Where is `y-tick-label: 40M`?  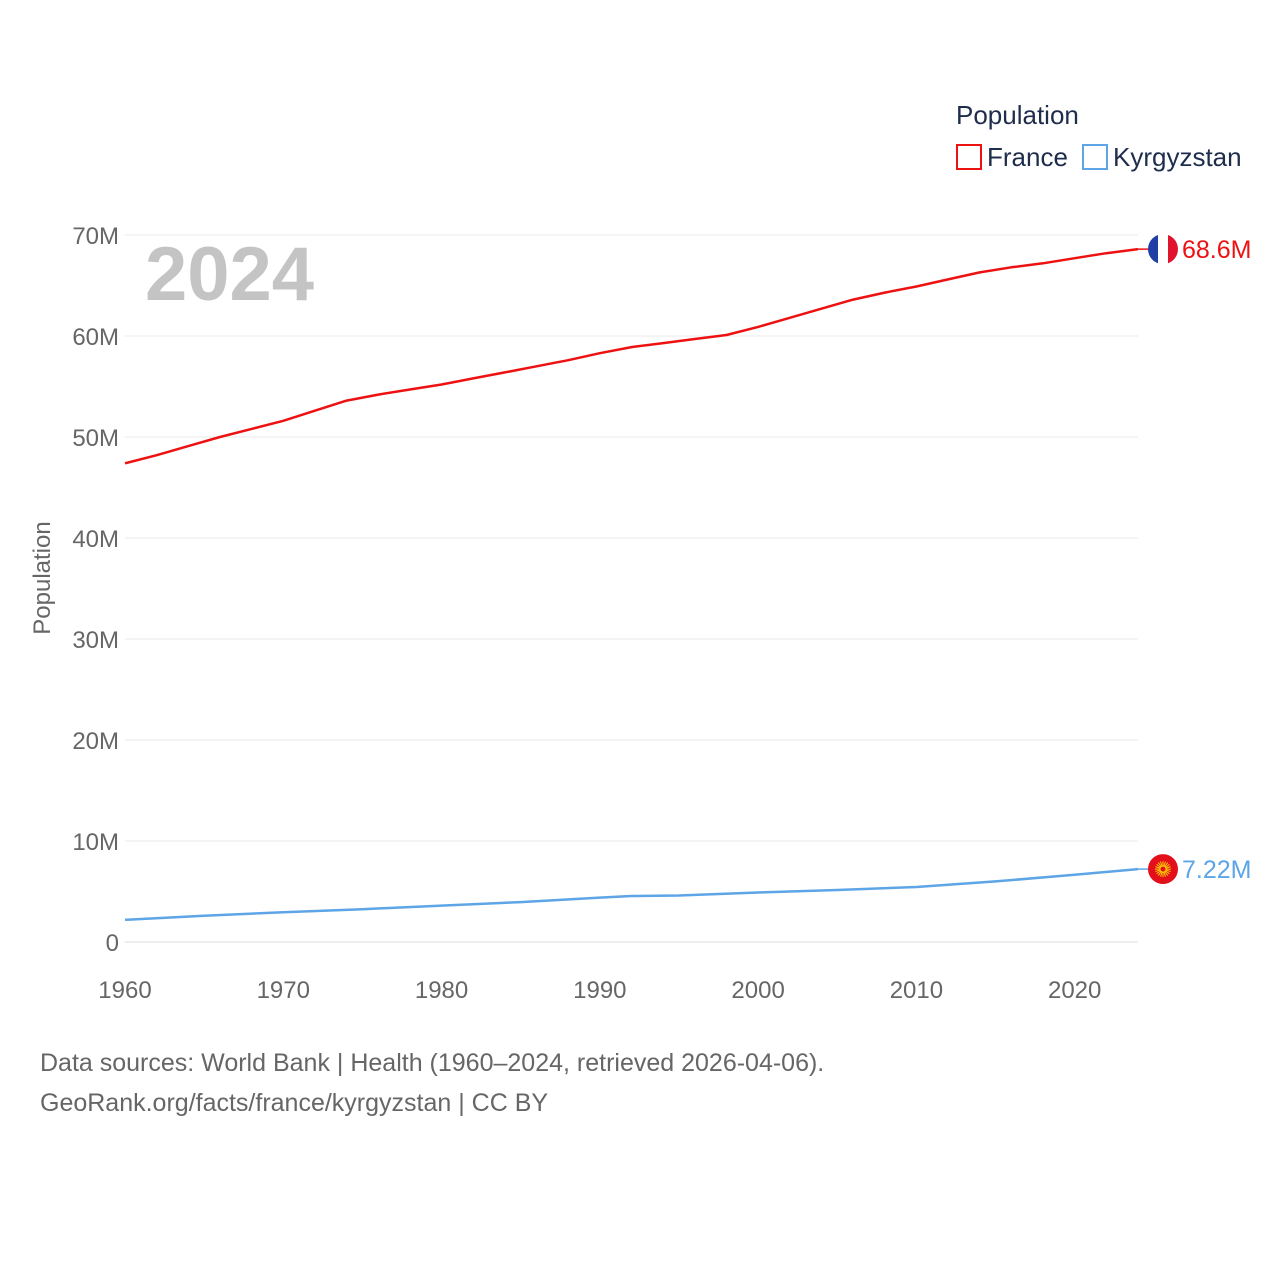
y-tick-label: 40M is located at coordinates (95, 539).